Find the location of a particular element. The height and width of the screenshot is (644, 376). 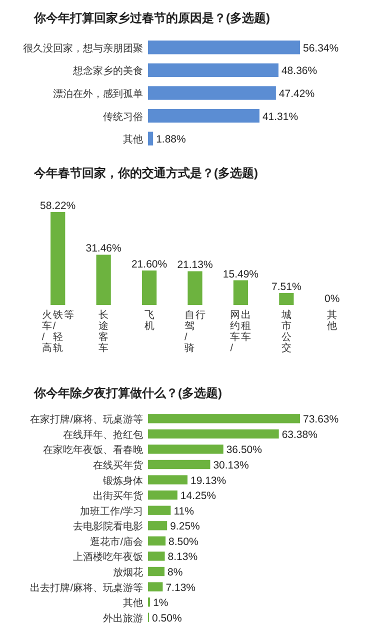

y-tick-label: 锻炼身体 is located at coordinates (122, 480).